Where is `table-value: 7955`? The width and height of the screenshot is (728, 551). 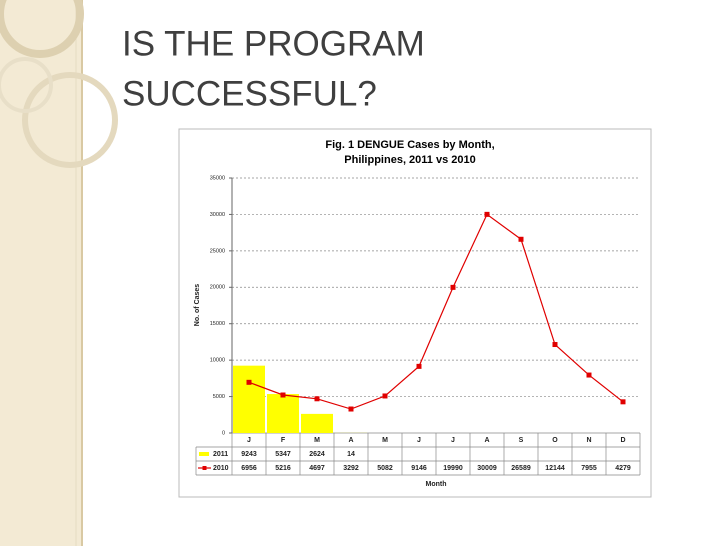
table-value: 7955 is located at coordinates (589, 468).